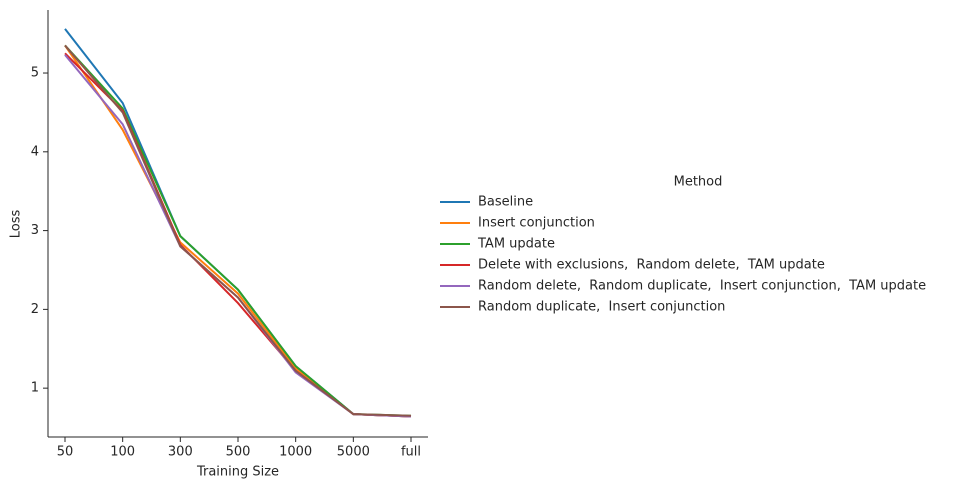 The image size is (969, 490). What do you see at coordinates (65, 452) in the screenshot?
I see `x-tick-label: 50` at bounding box center [65, 452].